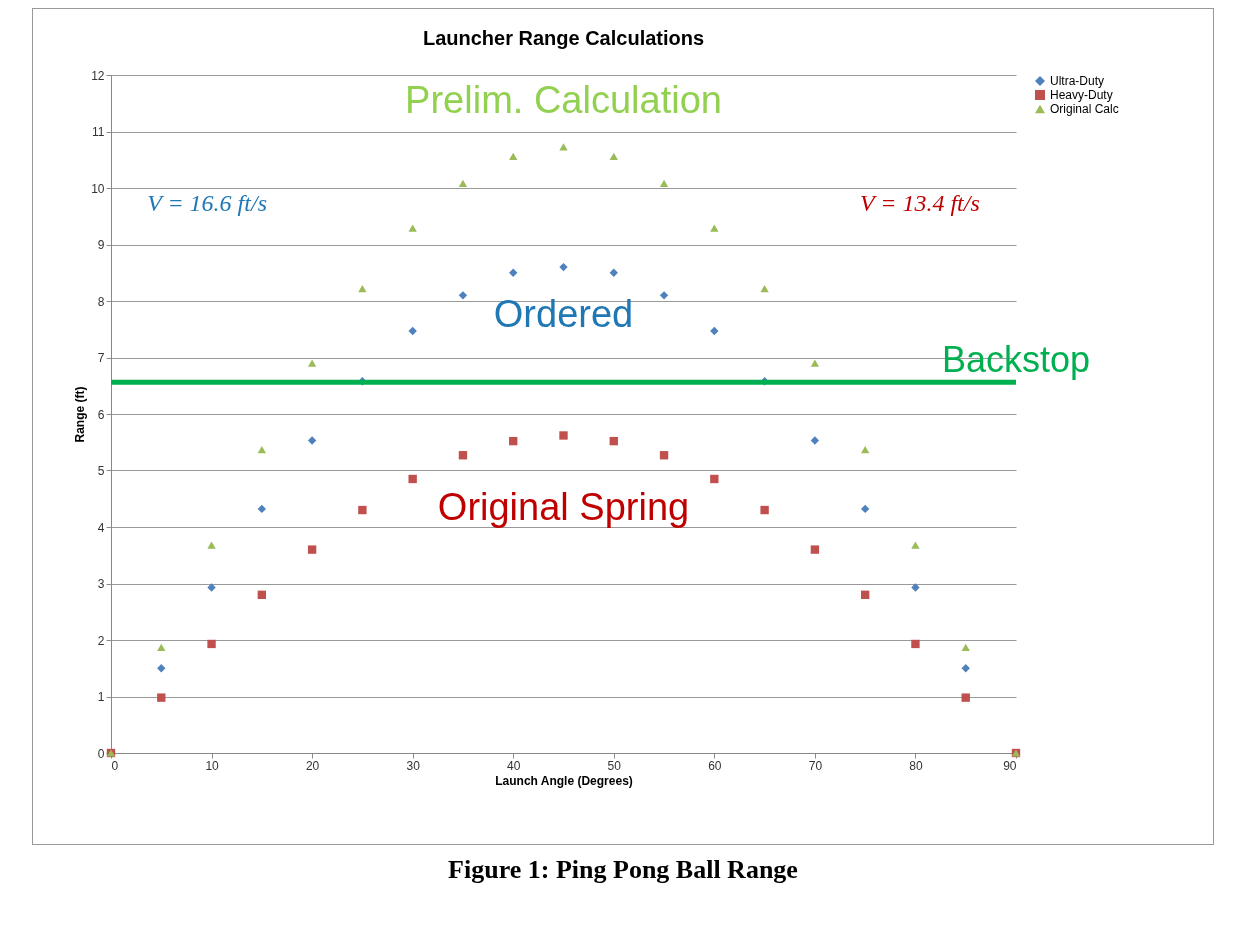 Image resolution: width=1246 pixels, height=926 pixels. What do you see at coordinates (101, 301) in the screenshot?
I see `y-tick-label: 8` at bounding box center [101, 301].